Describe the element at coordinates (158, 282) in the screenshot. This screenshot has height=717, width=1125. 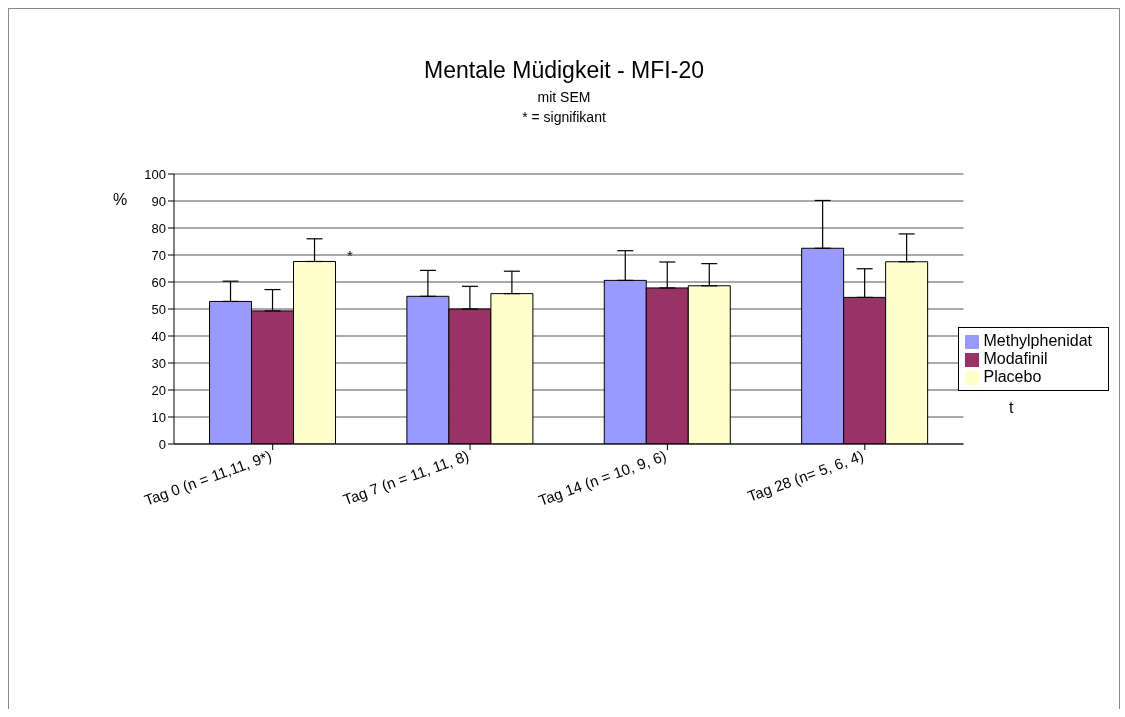
I see `y-tick-label: 60` at that location.